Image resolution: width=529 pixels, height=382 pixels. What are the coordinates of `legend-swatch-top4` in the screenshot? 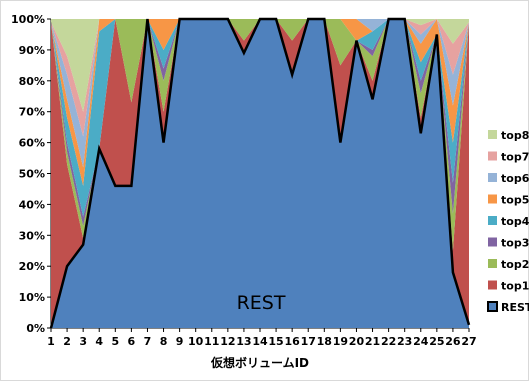 It's located at (492, 220).